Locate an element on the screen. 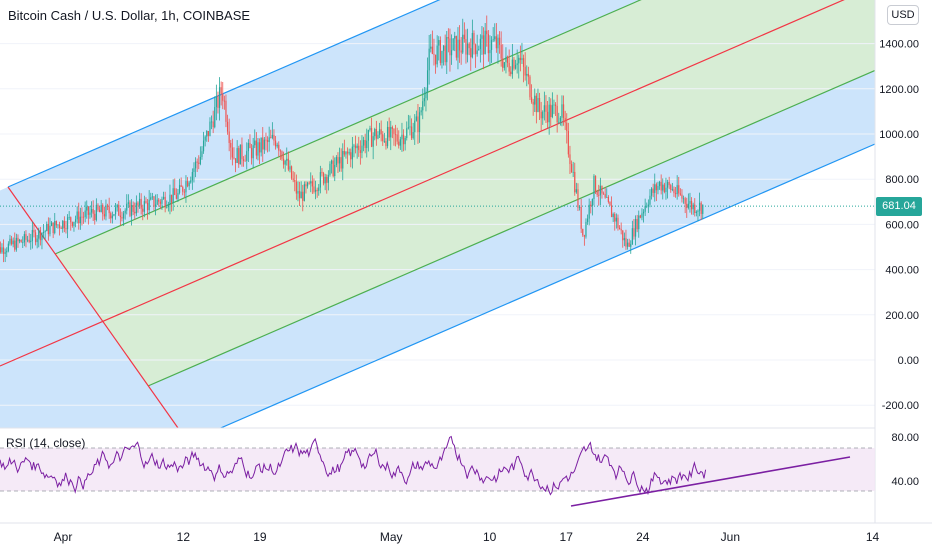  x-tick-label: May is located at coordinates (391, 537).